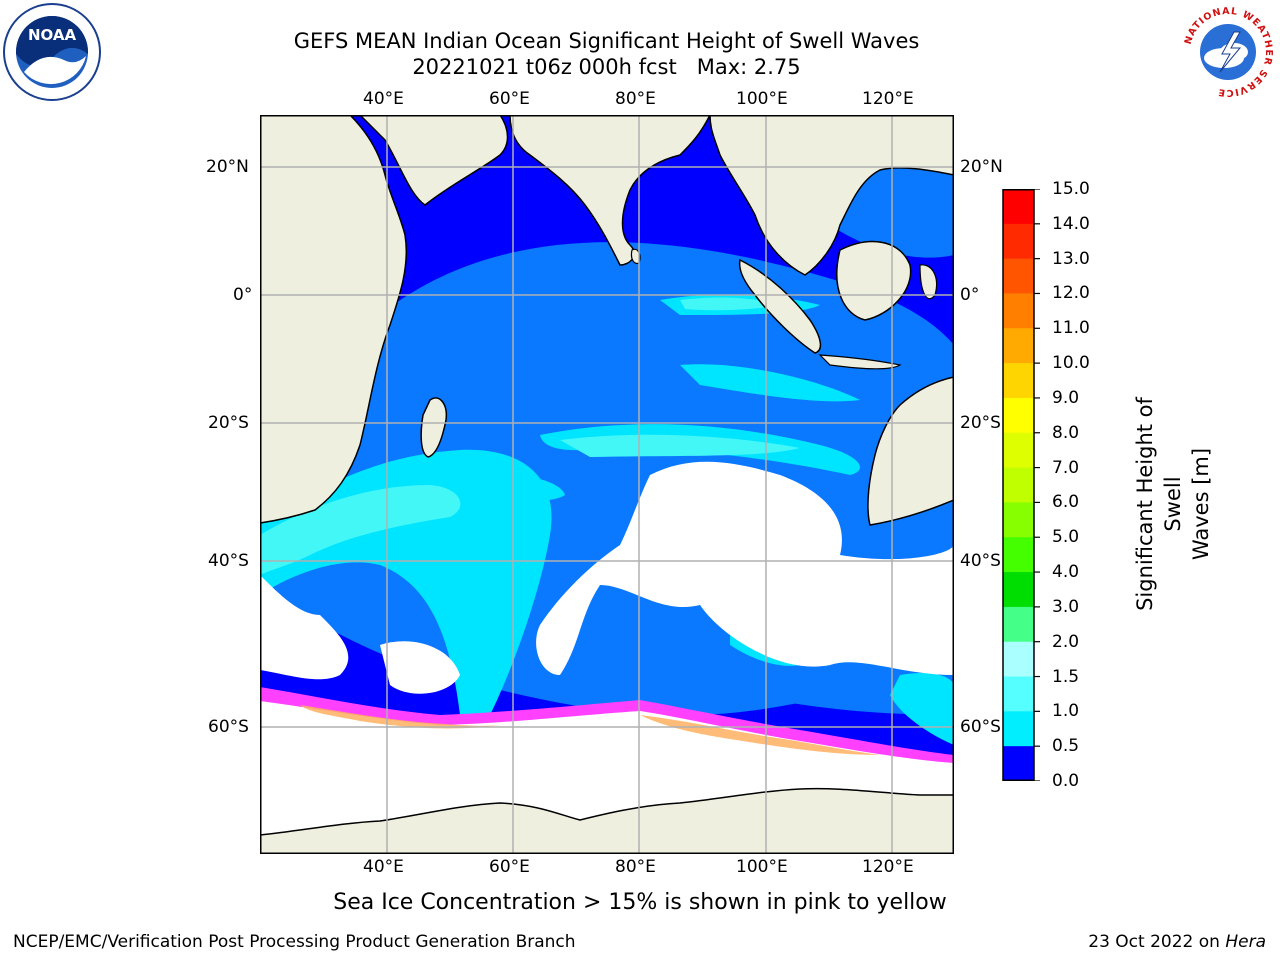 The height and width of the screenshot is (960, 1280). I want to click on colorbar-tick-label: 0.5, so click(1066, 746).